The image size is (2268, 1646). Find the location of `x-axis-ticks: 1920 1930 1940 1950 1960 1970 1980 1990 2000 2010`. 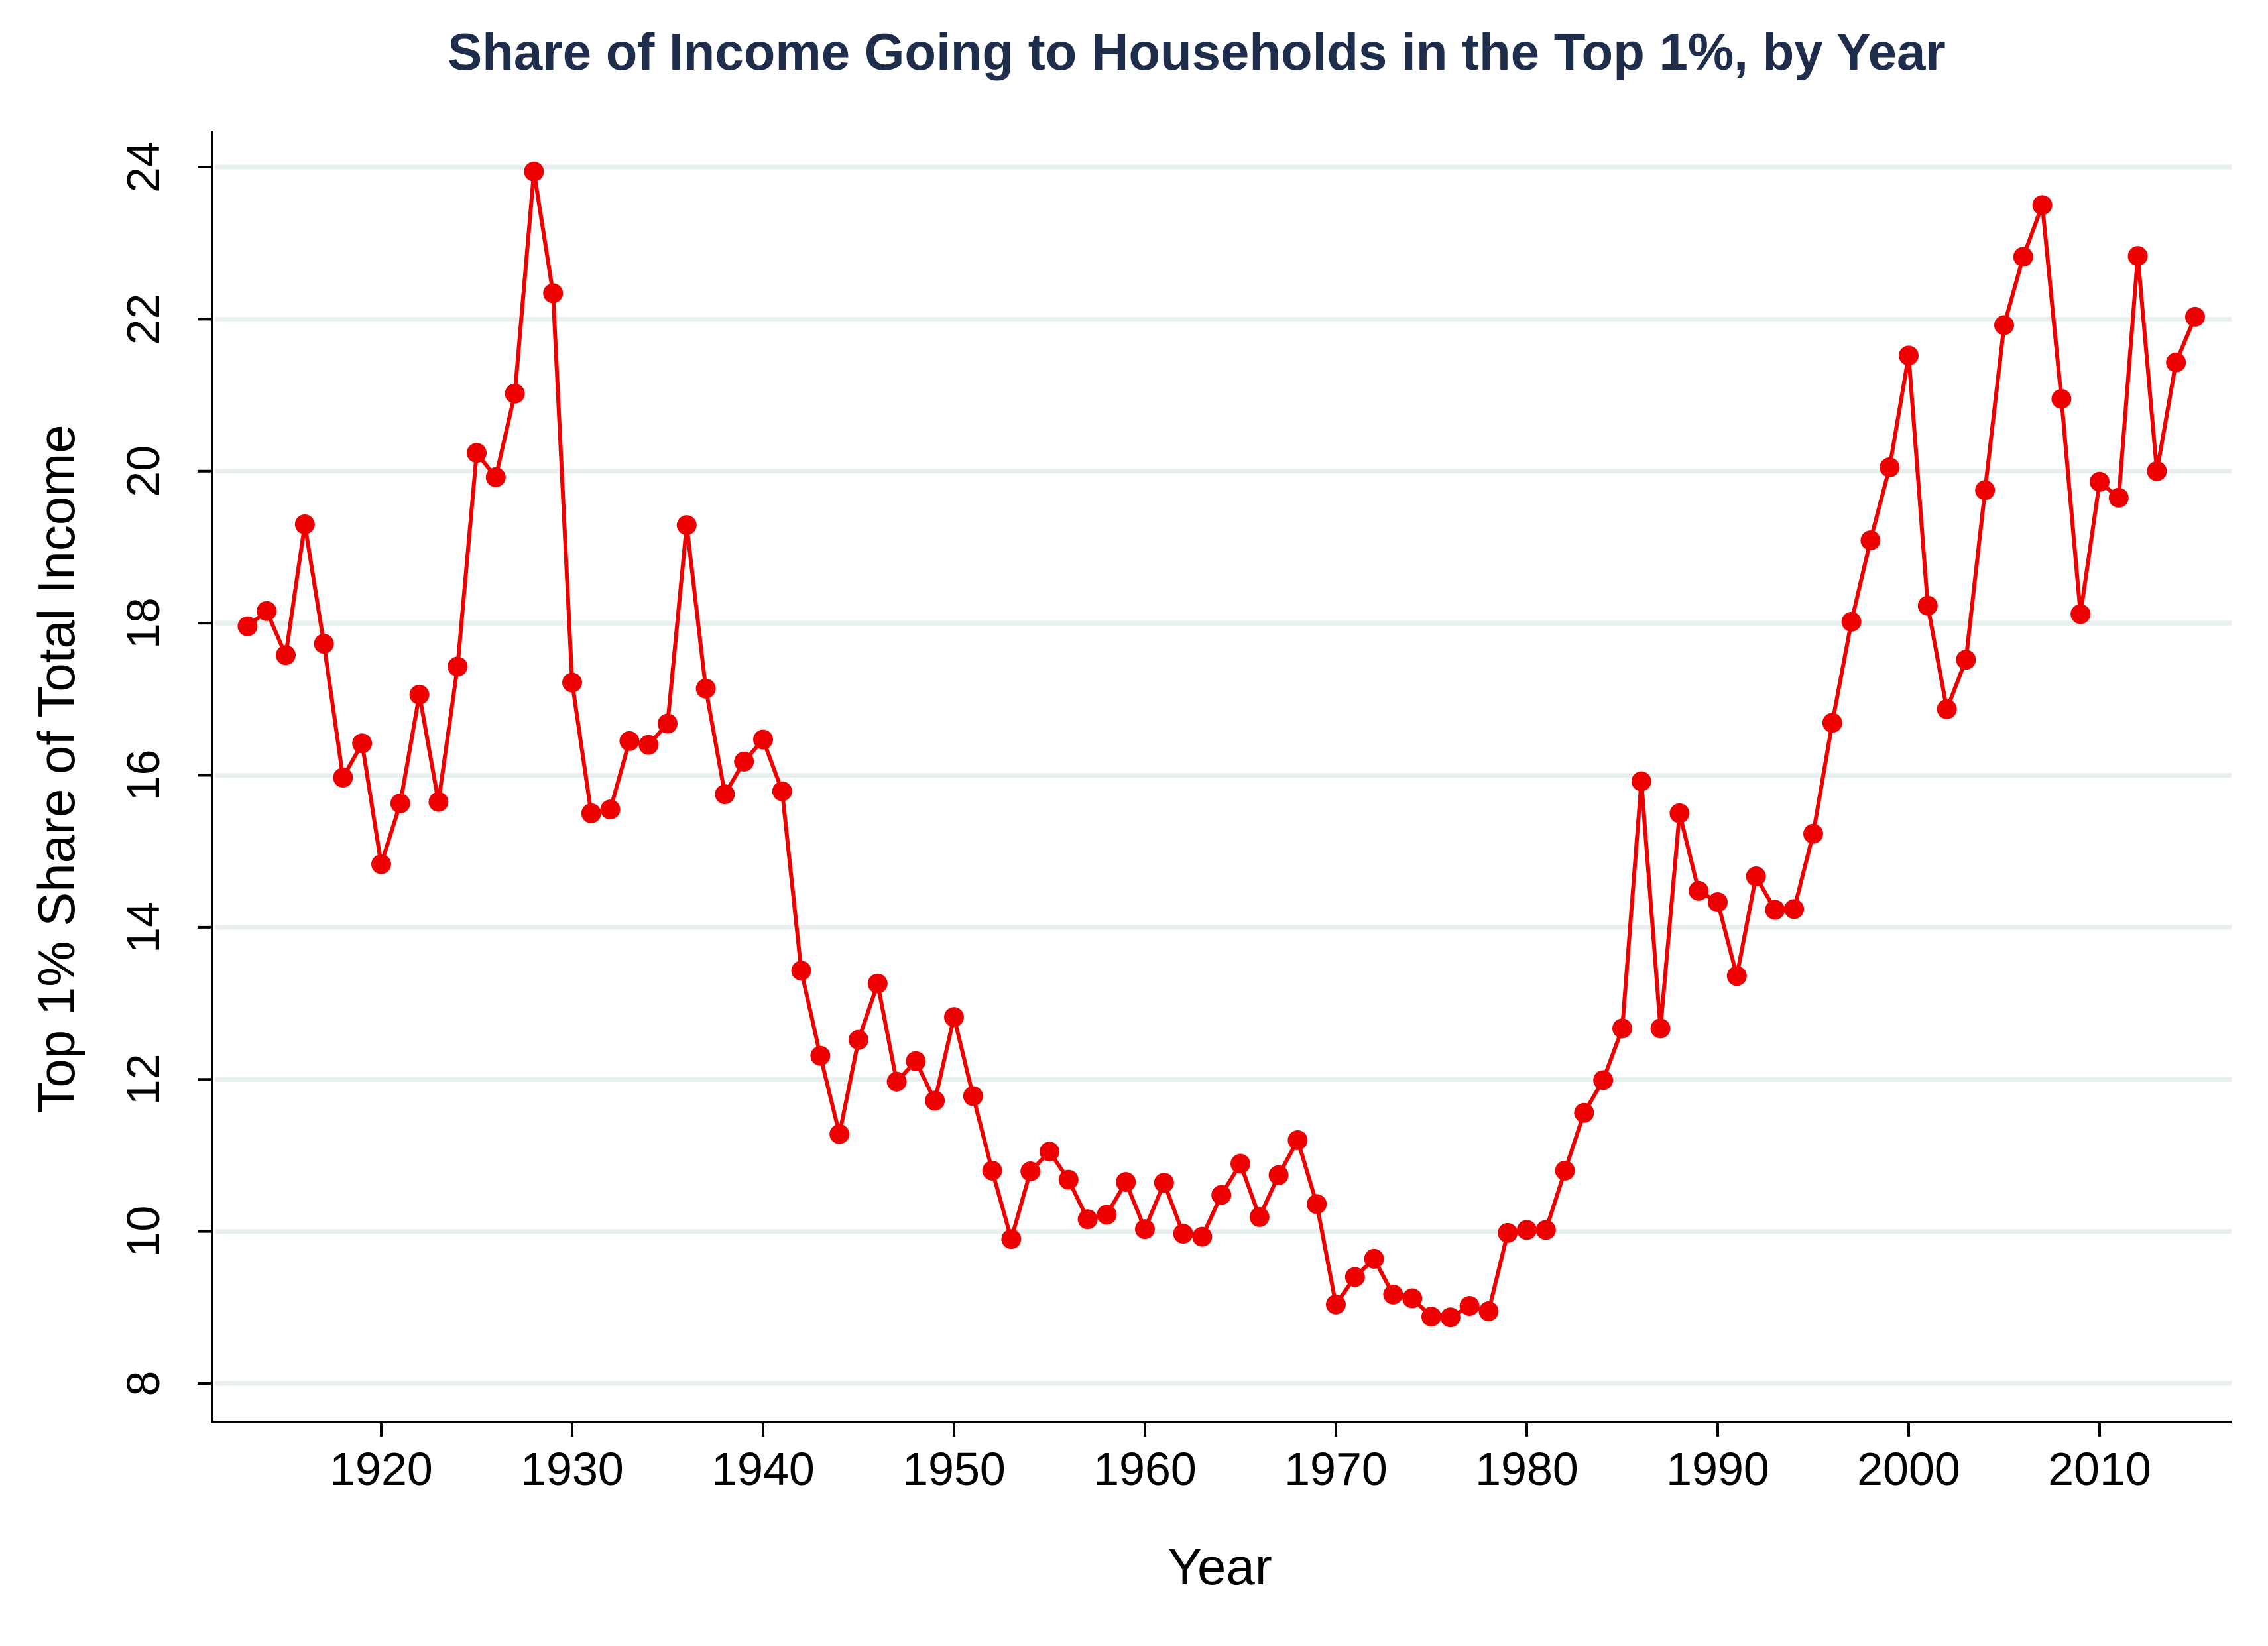

x-axis-ticks: 1920 1930 1940 1950 1960 1970 1980 1990 2000 2010 is located at coordinates (1240, 1458).